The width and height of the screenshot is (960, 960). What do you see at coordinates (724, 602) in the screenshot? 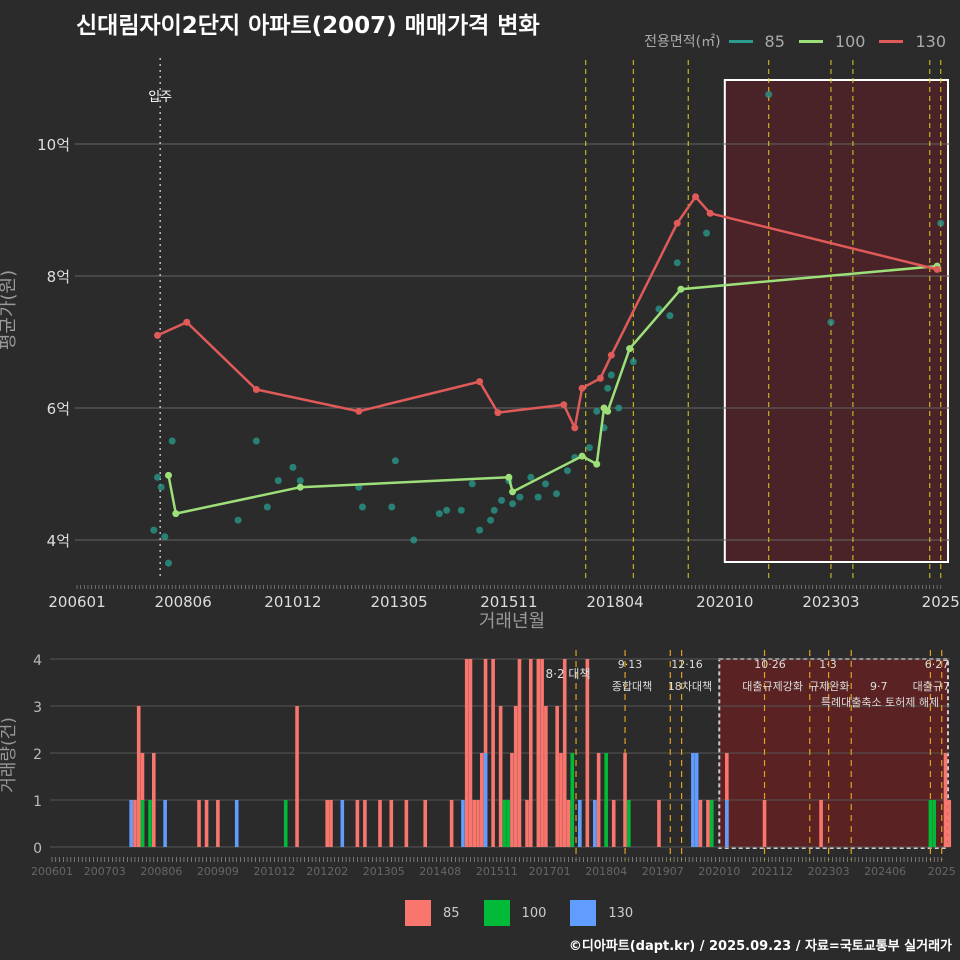
I see `x-tick-label: 202010` at bounding box center [724, 602].